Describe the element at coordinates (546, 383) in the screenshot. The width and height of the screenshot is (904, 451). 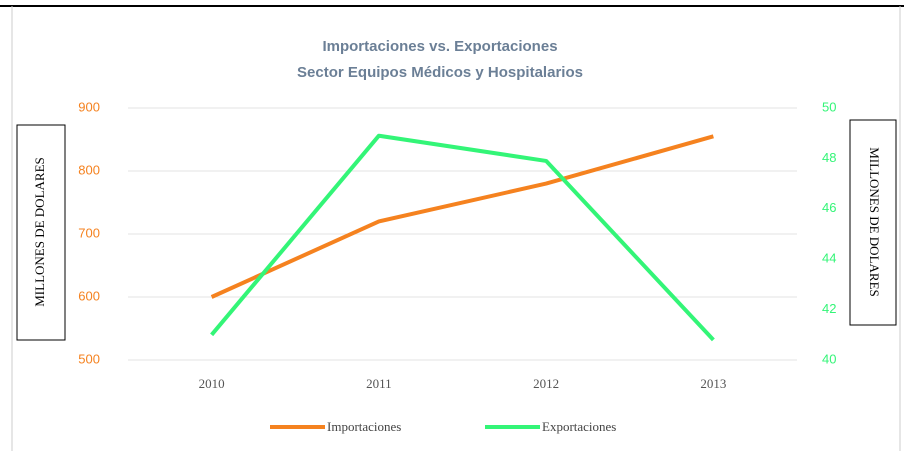
I see `x-tick-label: 2012` at that location.